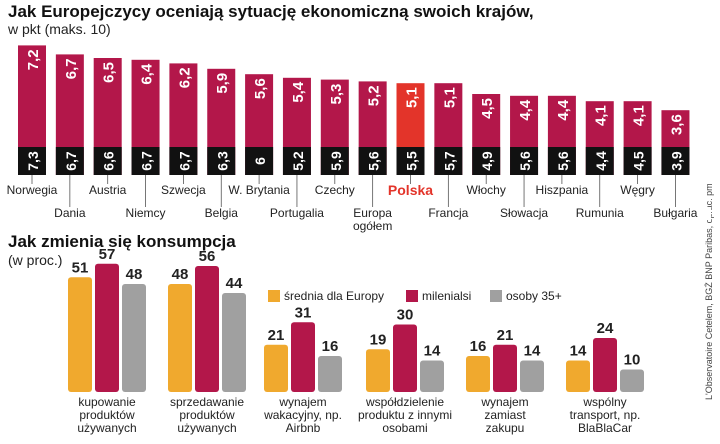 This screenshot has height=444, width=720. What do you see at coordinates (410, 190) in the screenshot?
I see `x-tick-label: Polska` at bounding box center [410, 190].